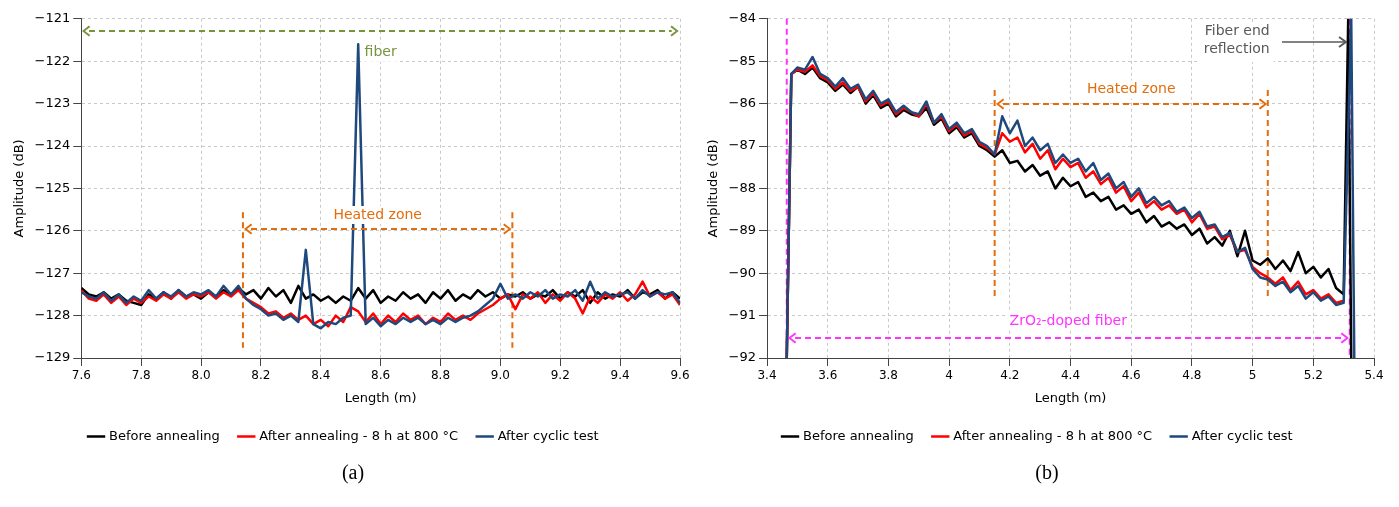 This screenshot has height=507, width=1399. What do you see at coordinates (141, 375) in the screenshot?
I see `x-tick-label: 7.8` at bounding box center [141, 375].